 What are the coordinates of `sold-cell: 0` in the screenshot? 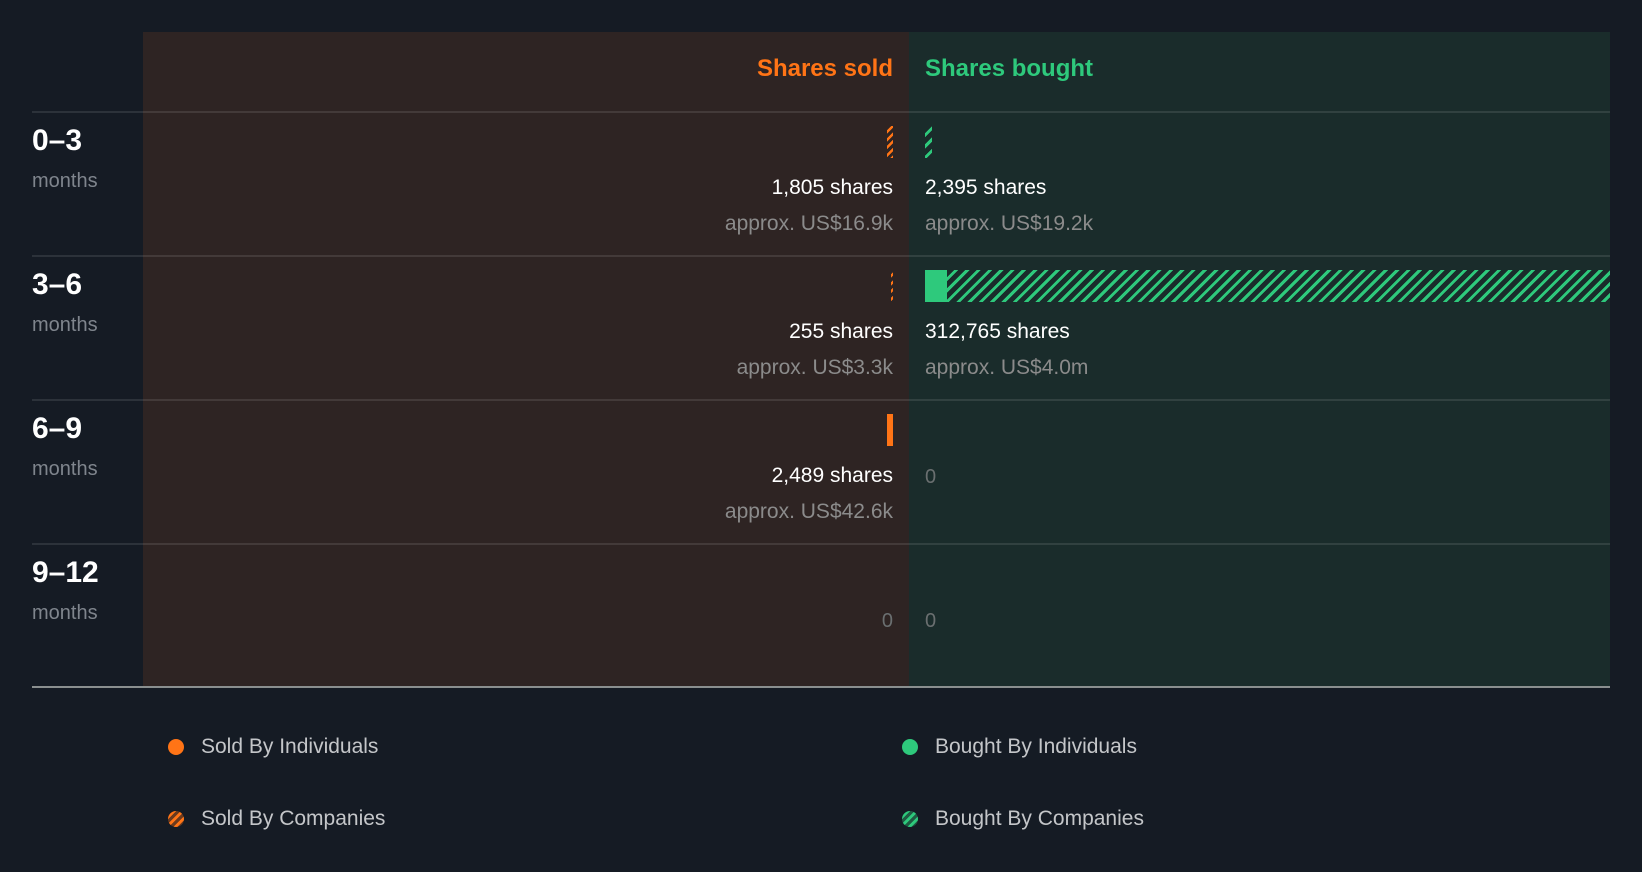 It's located at (523, 616).